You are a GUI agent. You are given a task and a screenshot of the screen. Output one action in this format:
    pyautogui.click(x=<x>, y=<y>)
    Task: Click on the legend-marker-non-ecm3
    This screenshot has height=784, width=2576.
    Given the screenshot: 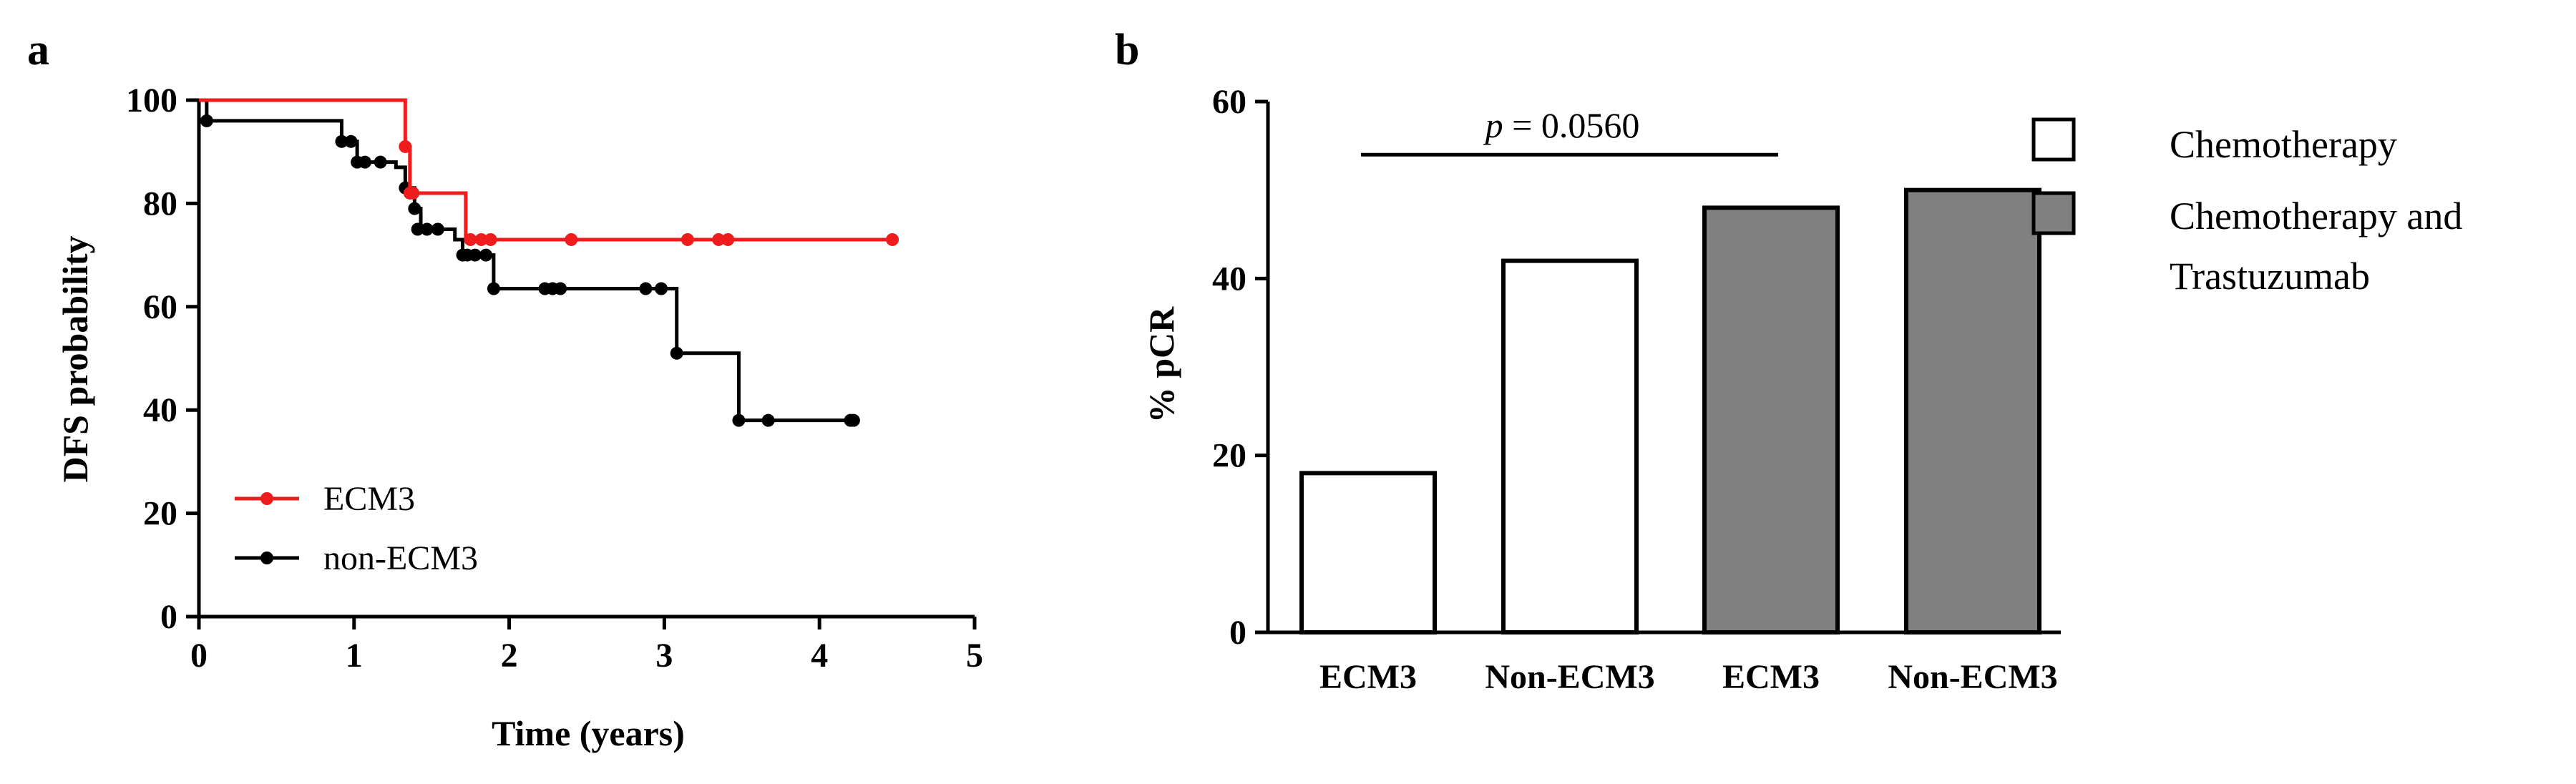 What is the action you would take?
    pyautogui.click(x=266, y=558)
    